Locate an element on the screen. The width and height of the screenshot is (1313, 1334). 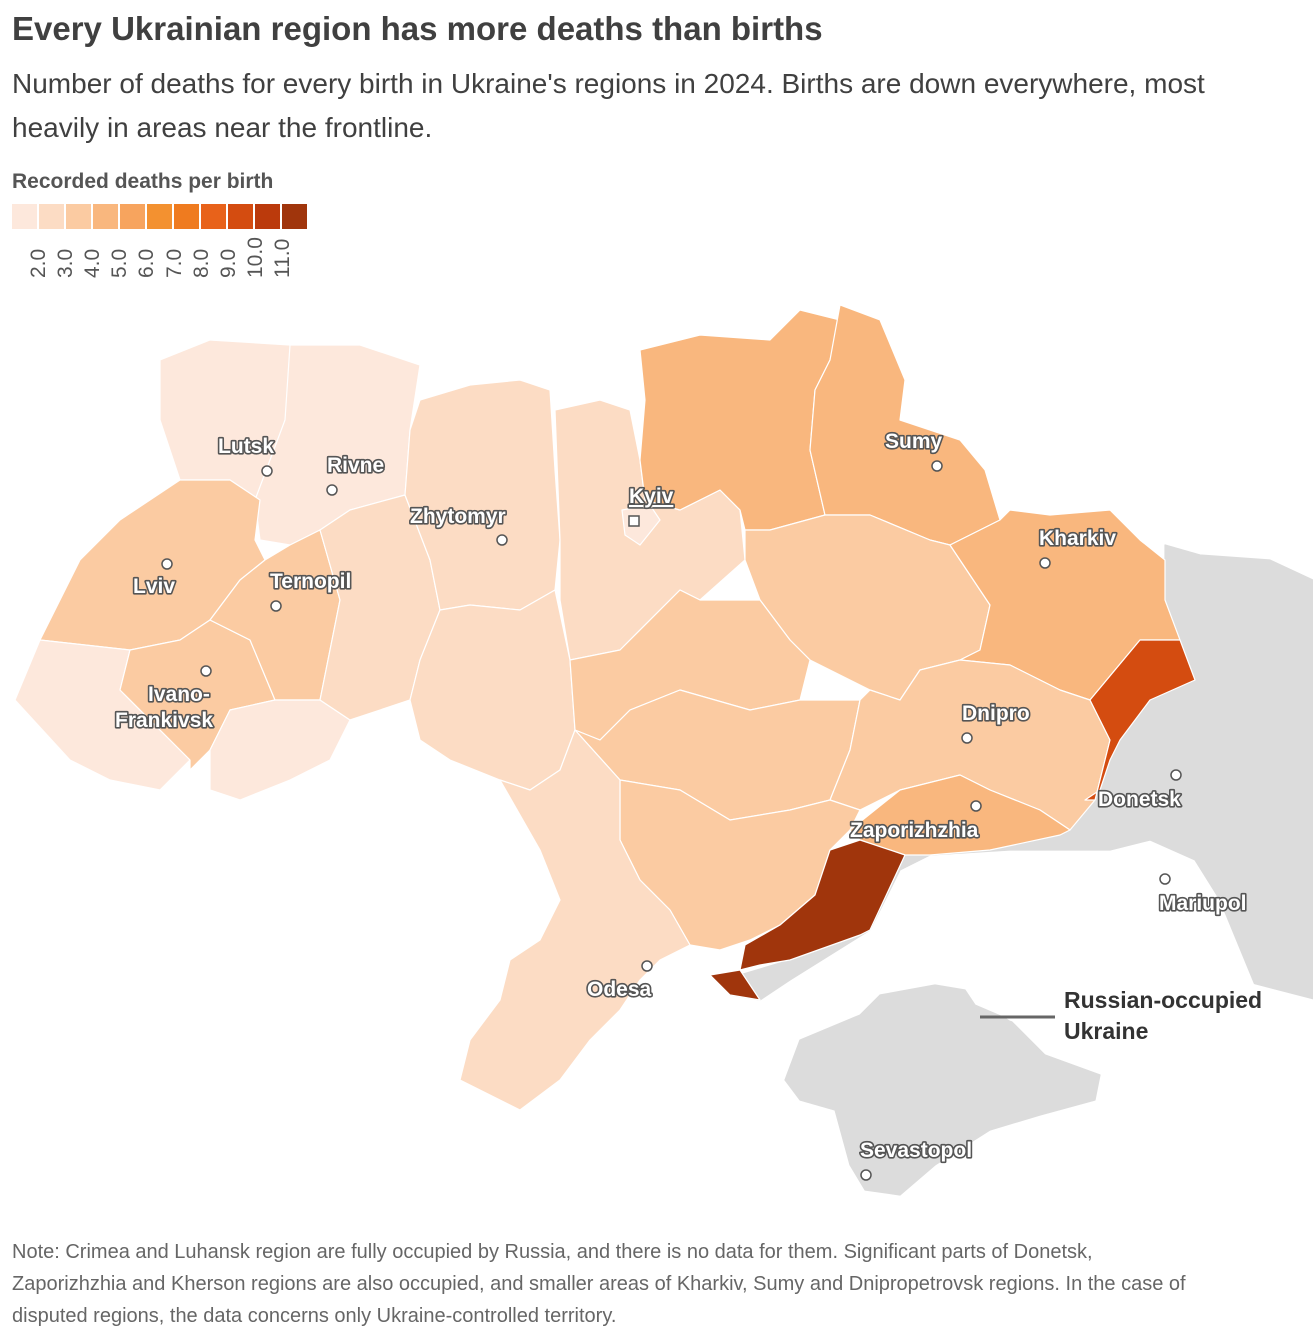
region-odesa is located at coordinates (575, 920).